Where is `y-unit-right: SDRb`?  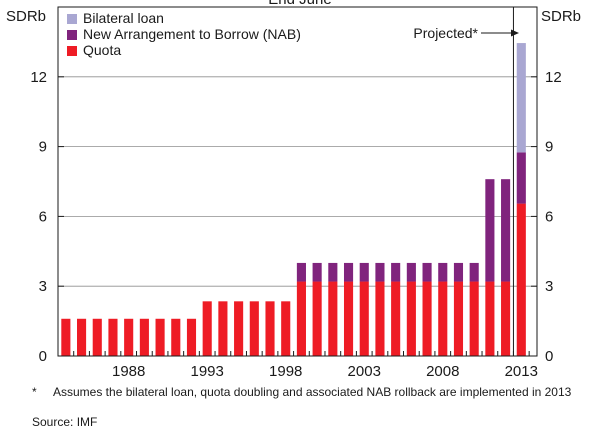
y-unit-right: SDRb is located at coordinates (561, 16).